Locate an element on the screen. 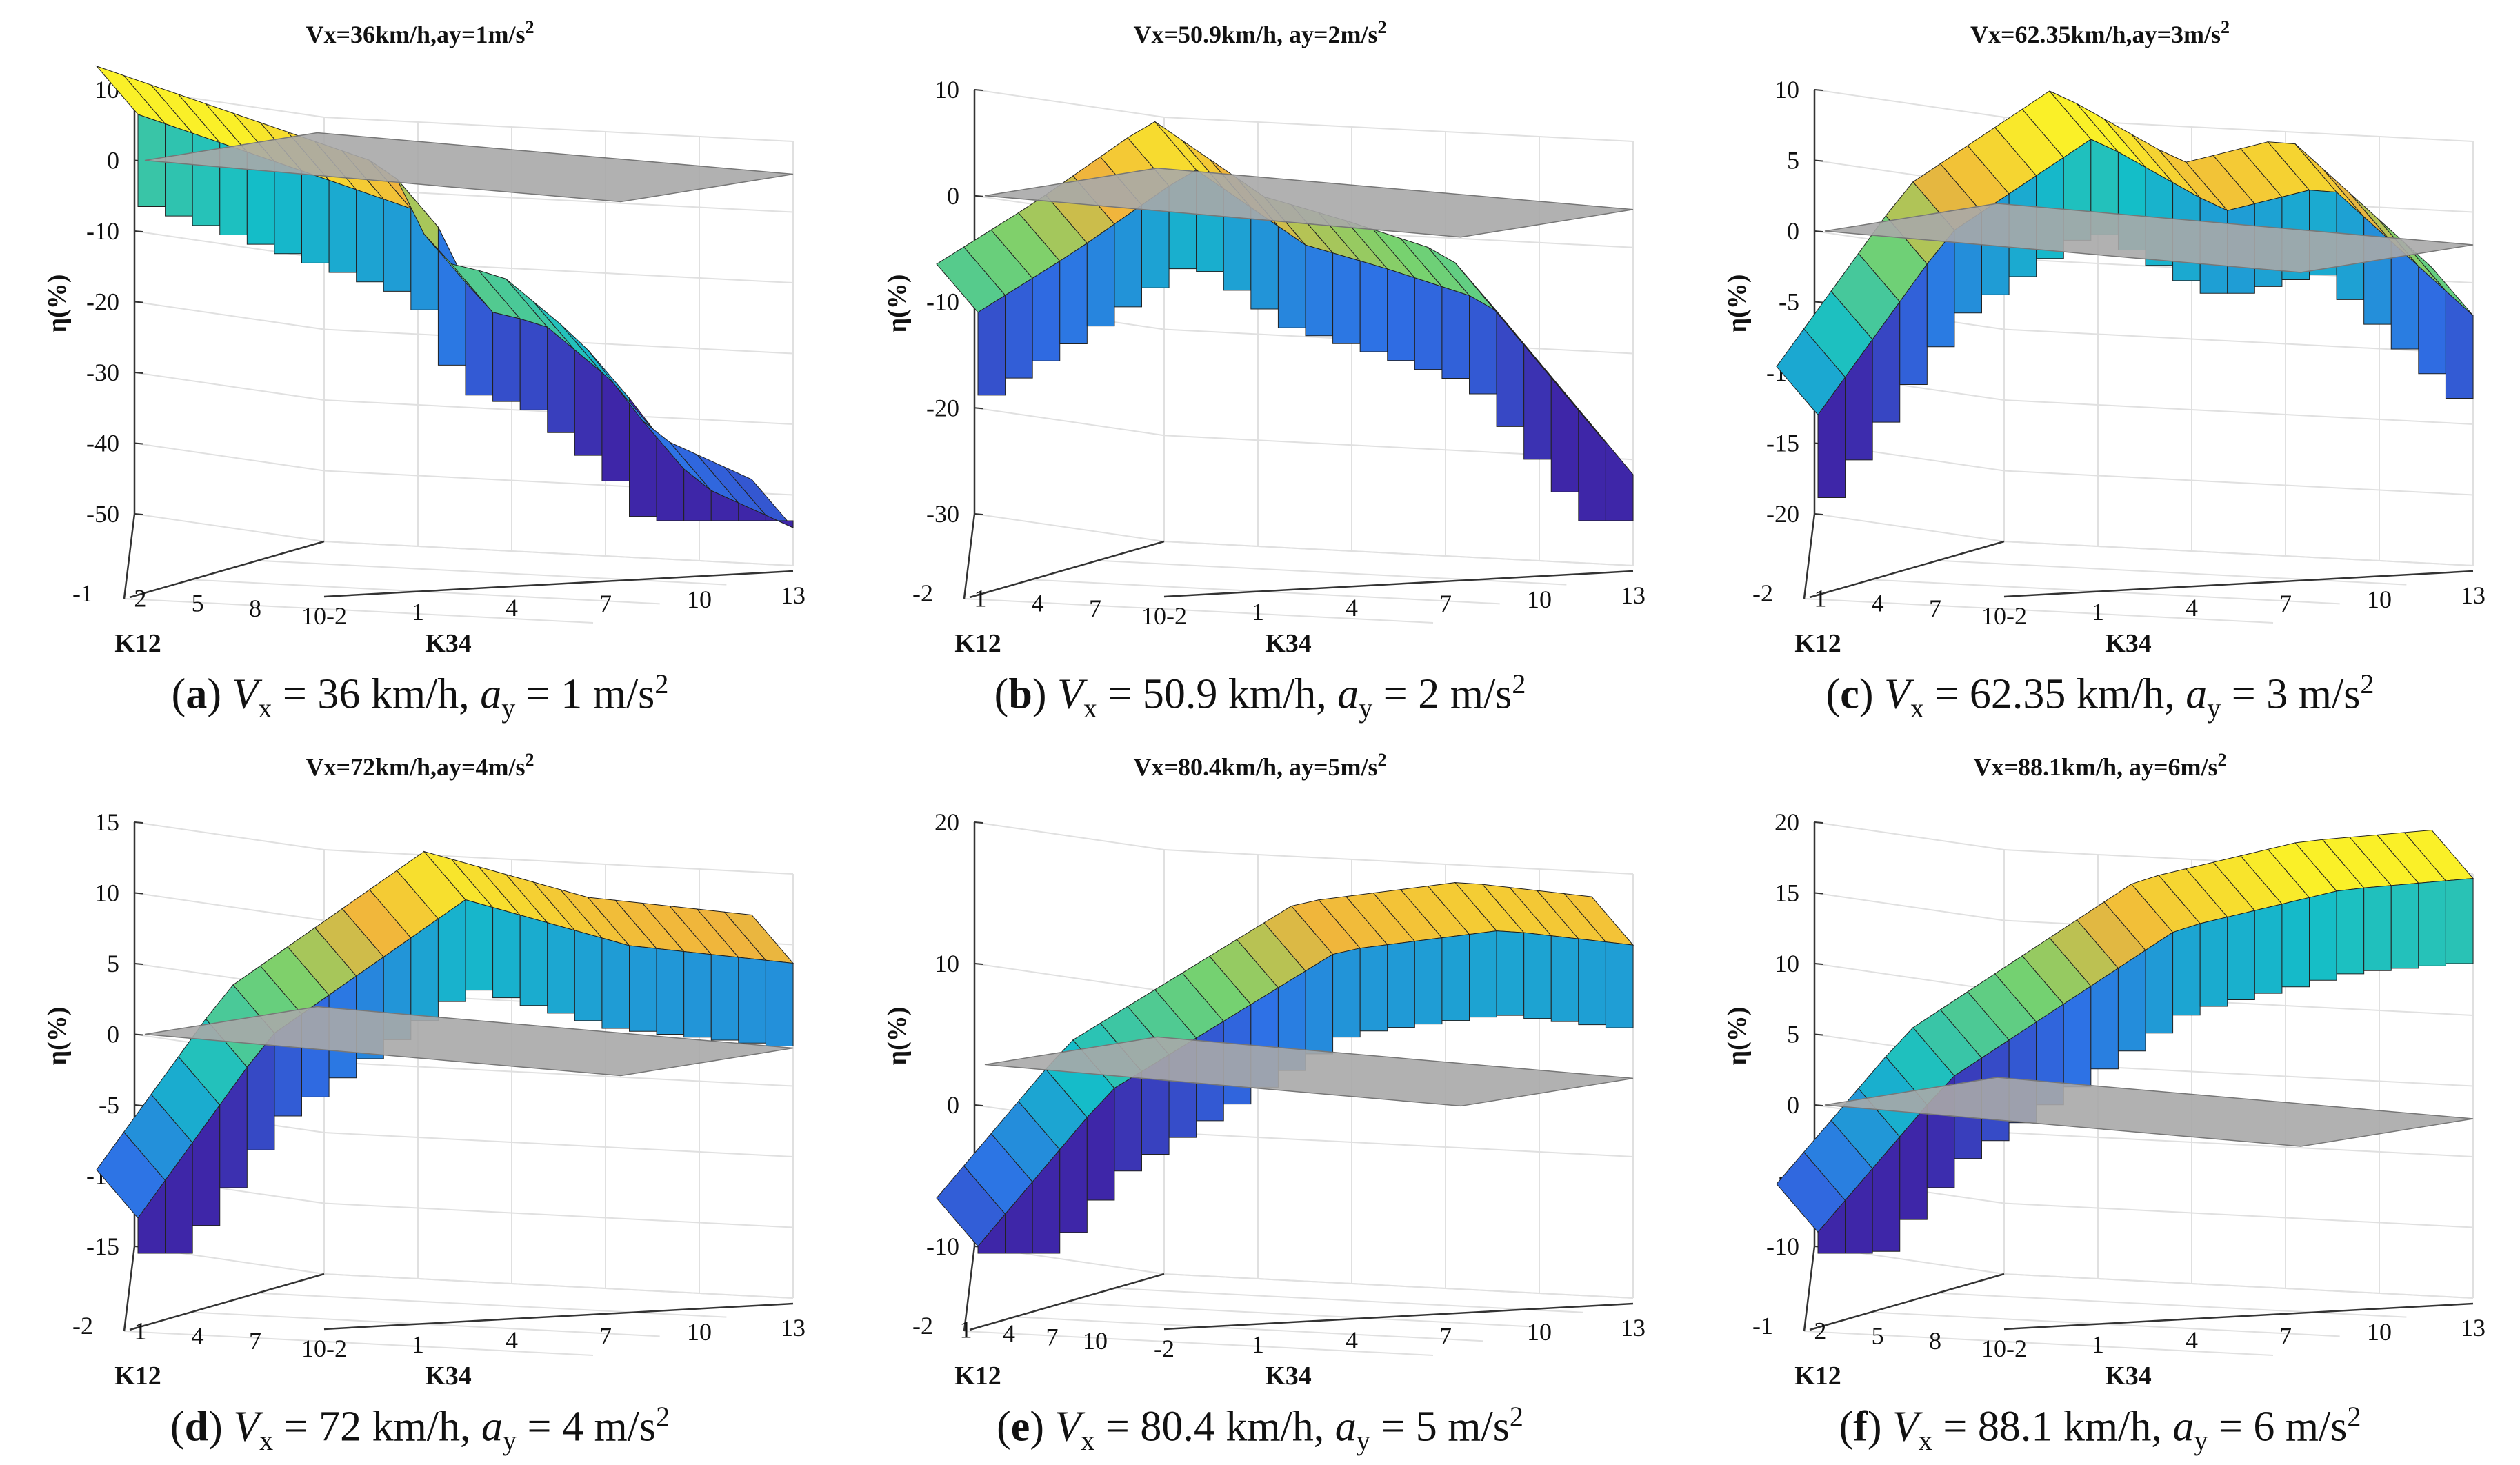 The height and width of the screenshot is (1465, 2520). k12-tick-label: 5 is located at coordinates (1878, 1336).